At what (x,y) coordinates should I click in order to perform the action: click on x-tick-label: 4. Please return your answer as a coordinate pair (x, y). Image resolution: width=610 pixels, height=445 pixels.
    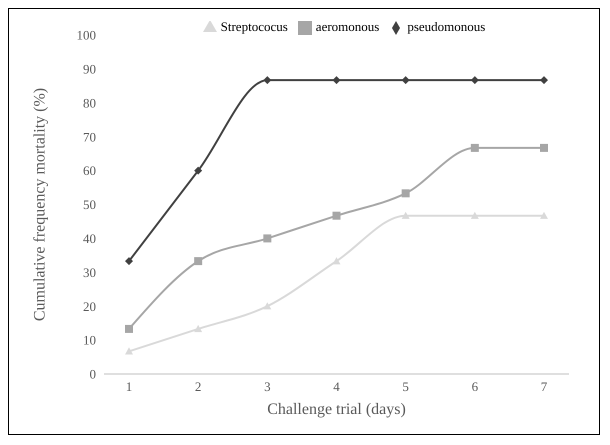
    Looking at the image, I should click on (336, 386).